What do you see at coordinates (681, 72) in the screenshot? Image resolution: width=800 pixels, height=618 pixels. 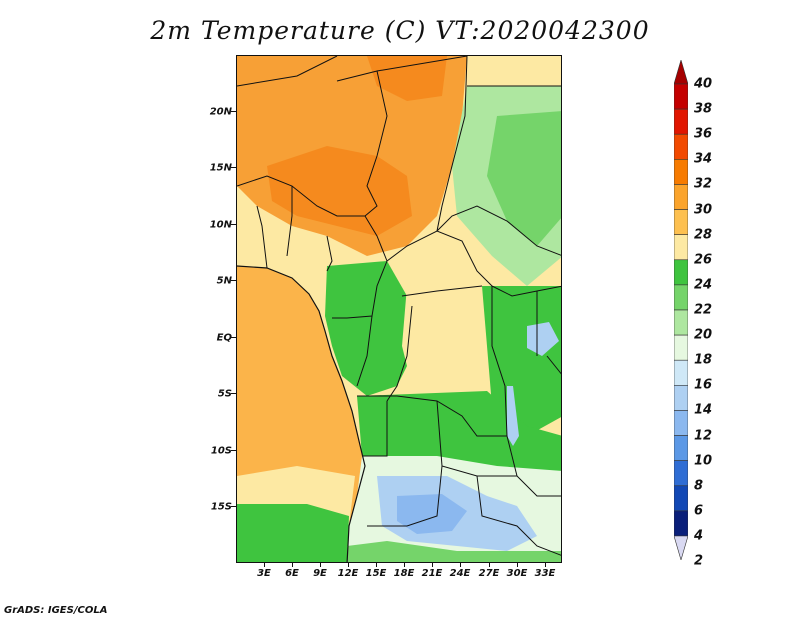 I see `colorbar-max-arrow` at bounding box center [681, 72].